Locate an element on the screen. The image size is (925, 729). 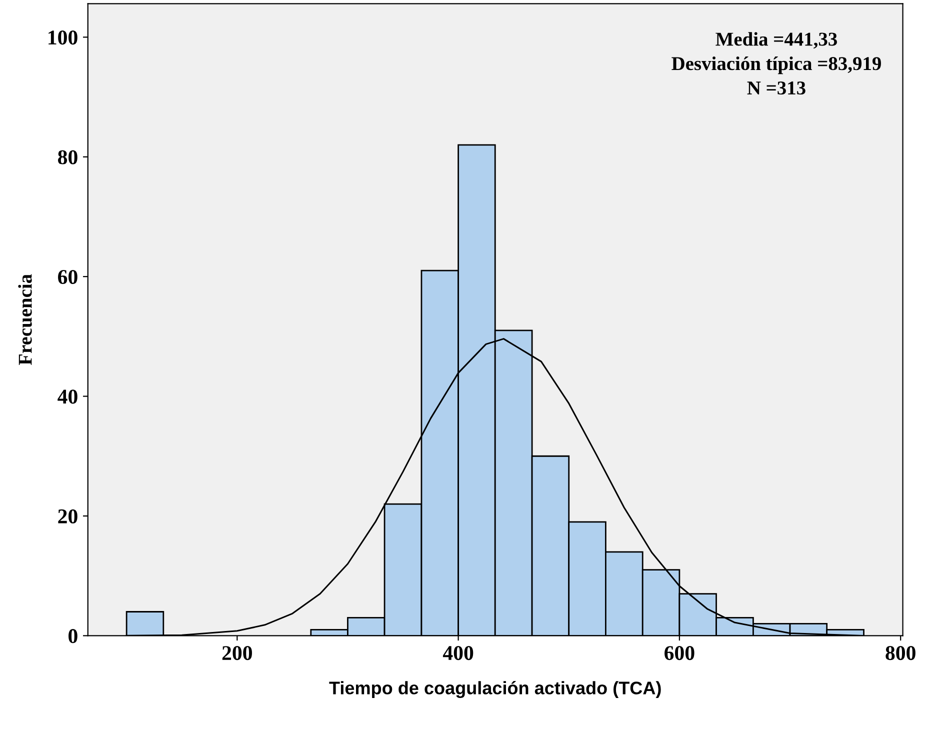
y-tick-label: 20 is located at coordinates (68, 516).